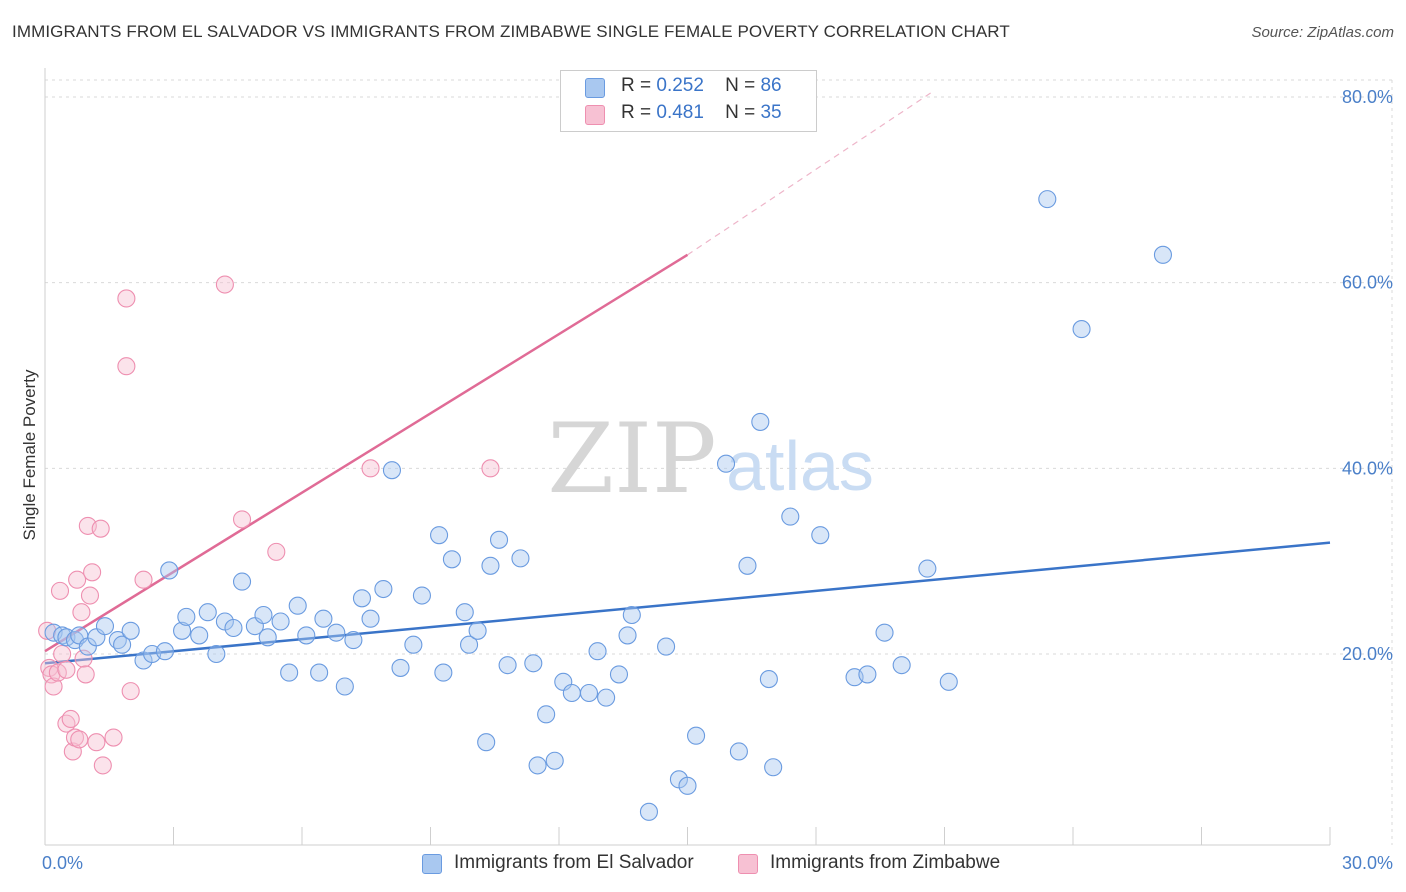 This screenshot has height=892, width=1406. What do you see at coordinates (748, 864) in the screenshot?
I see `bottom-legend-swatch-zimbabwe` at bounding box center [748, 864].